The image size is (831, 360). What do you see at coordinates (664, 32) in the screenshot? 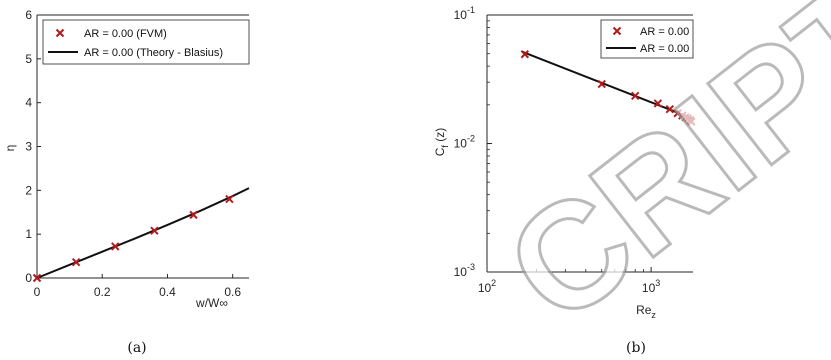
I see `legend-label-fvm: AR = 0.00` at bounding box center [664, 32].